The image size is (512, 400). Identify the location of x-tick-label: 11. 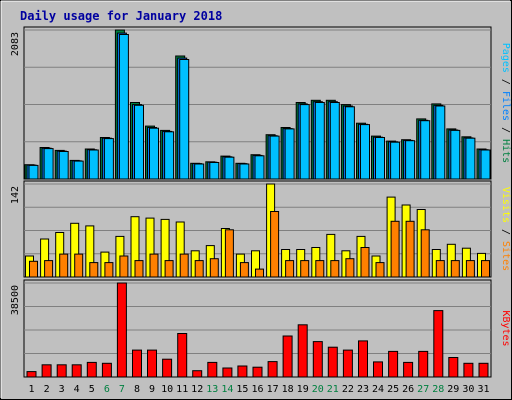
(182, 389).